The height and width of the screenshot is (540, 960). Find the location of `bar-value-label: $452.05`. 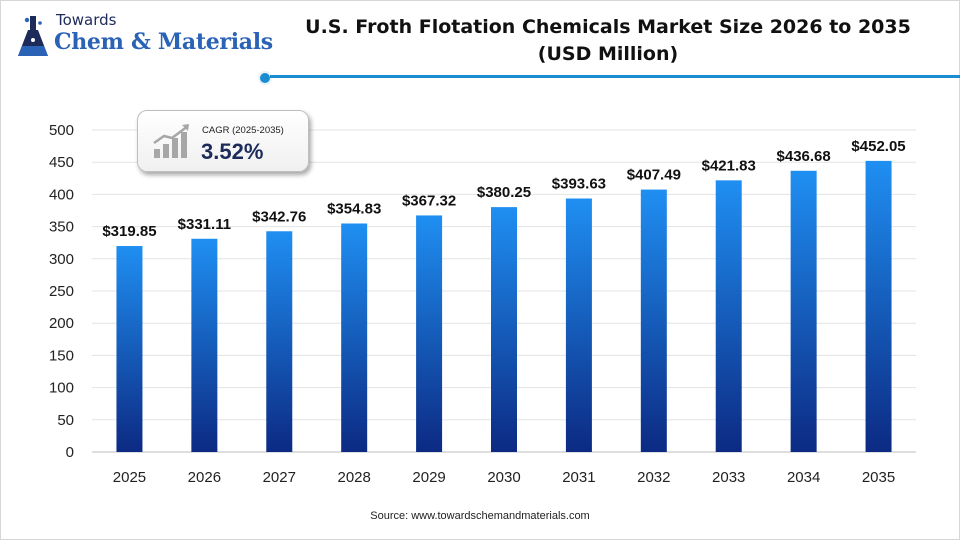

bar-value-label: $452.05 is located at coordinates (878, 146).